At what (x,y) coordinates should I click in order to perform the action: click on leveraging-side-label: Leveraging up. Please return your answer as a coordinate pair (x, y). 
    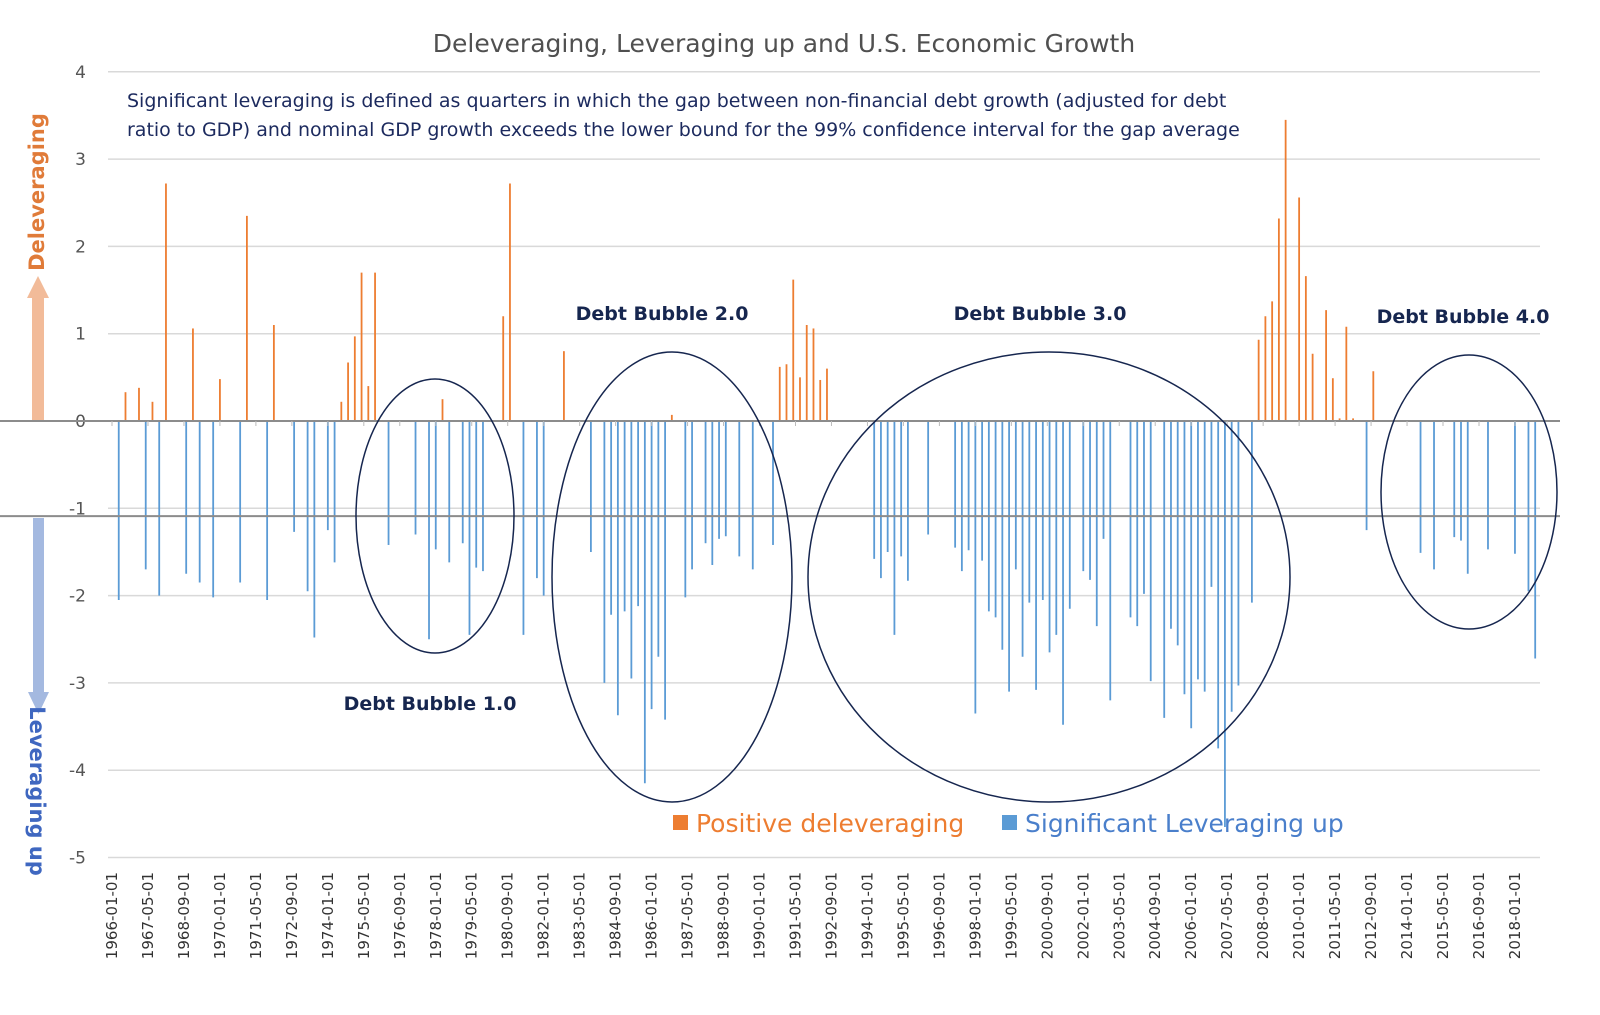
    Looking at the image, I should click on (37, 791).